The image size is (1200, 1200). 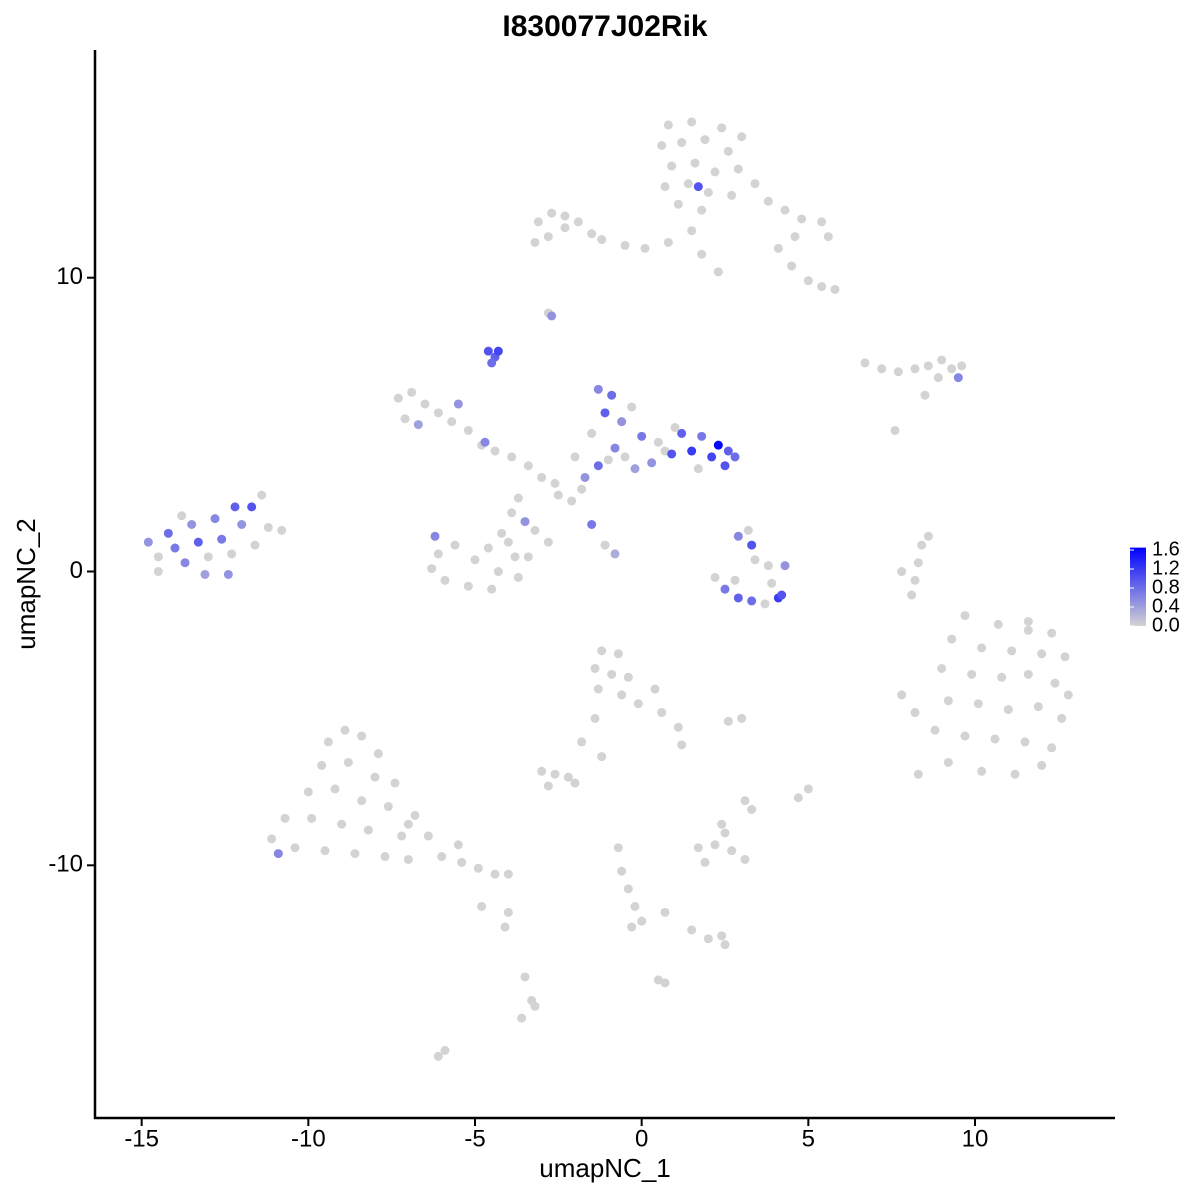 What do you see at coordinates (474, 1138) in the screenshot?
I see `x-tick-label: -5` at bounding box center [474, 1138].